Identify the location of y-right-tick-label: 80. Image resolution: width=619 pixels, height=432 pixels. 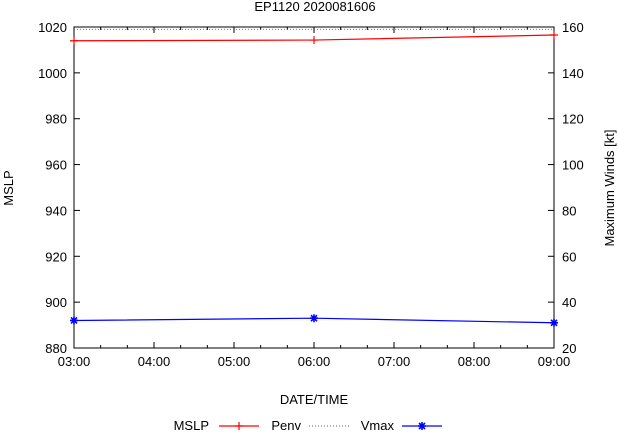
(569, 210).